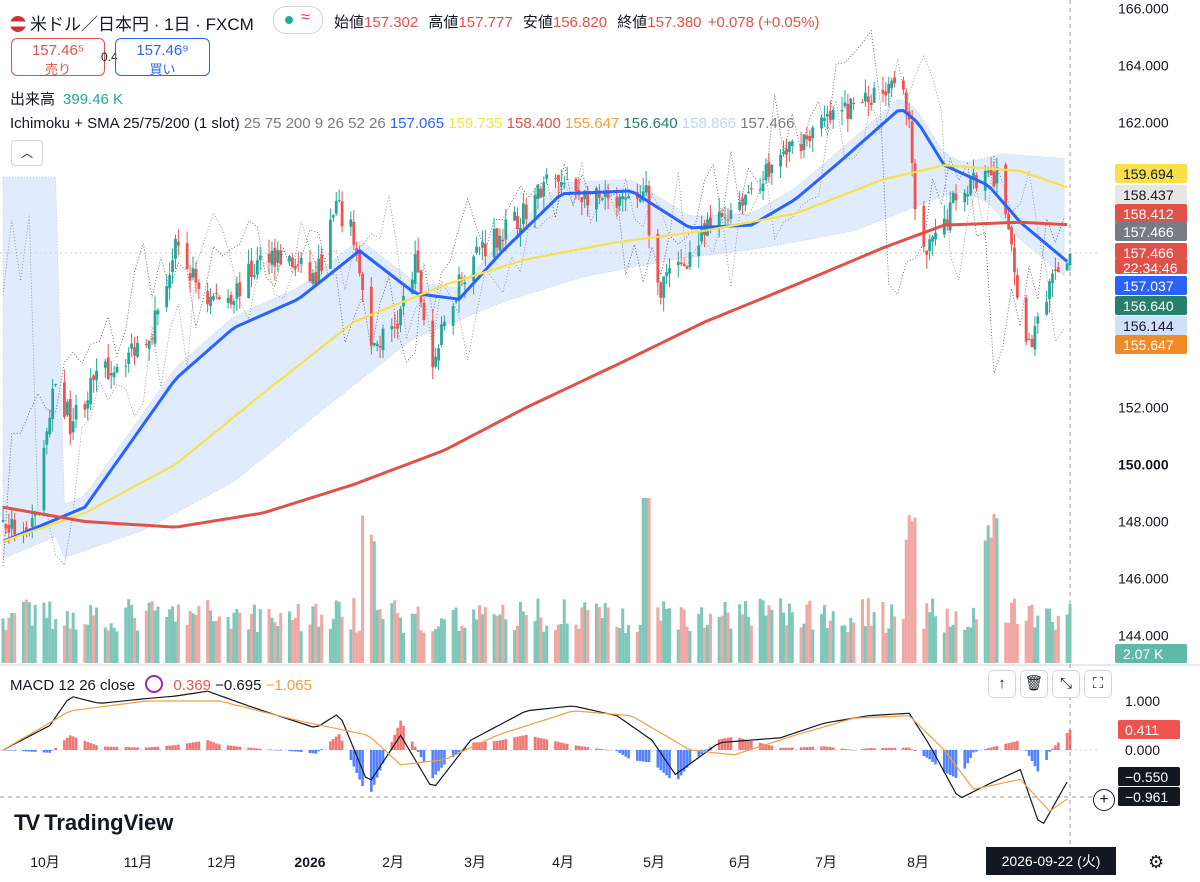  I want to click on move-up-button: ↑, so click(1002, 684).